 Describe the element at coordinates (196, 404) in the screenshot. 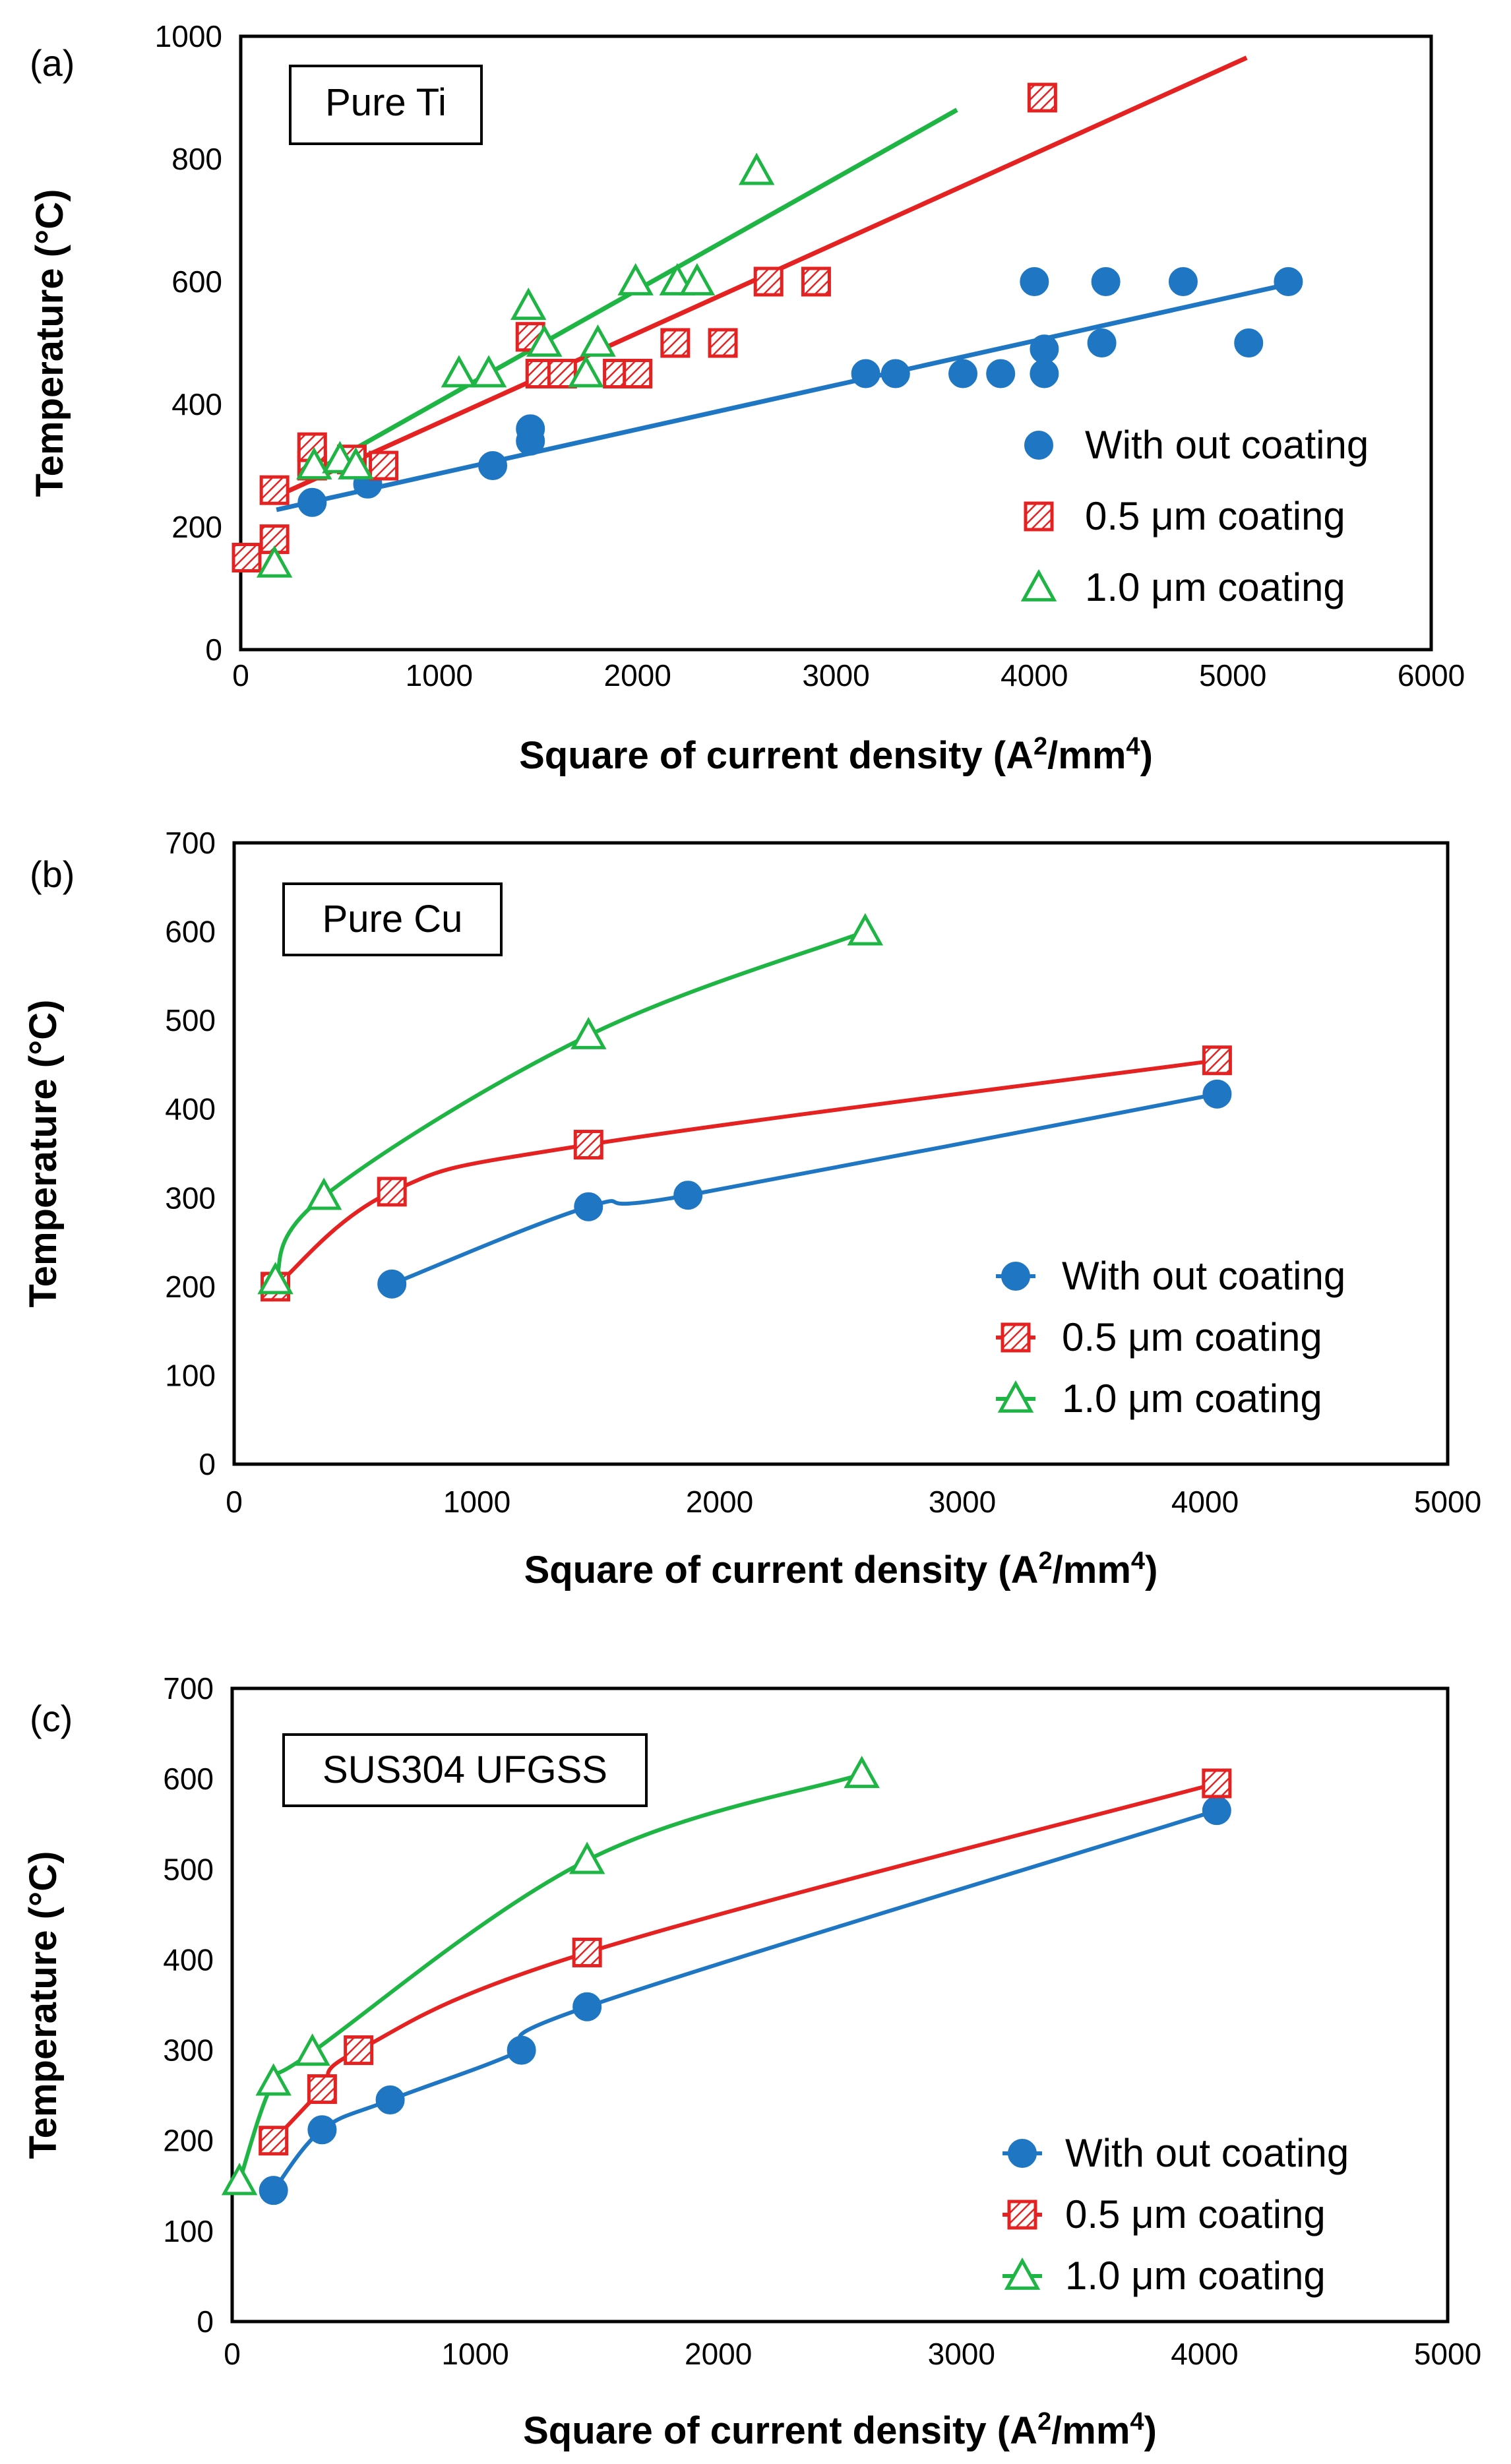

I see `y-tick-label: 400` at that location.